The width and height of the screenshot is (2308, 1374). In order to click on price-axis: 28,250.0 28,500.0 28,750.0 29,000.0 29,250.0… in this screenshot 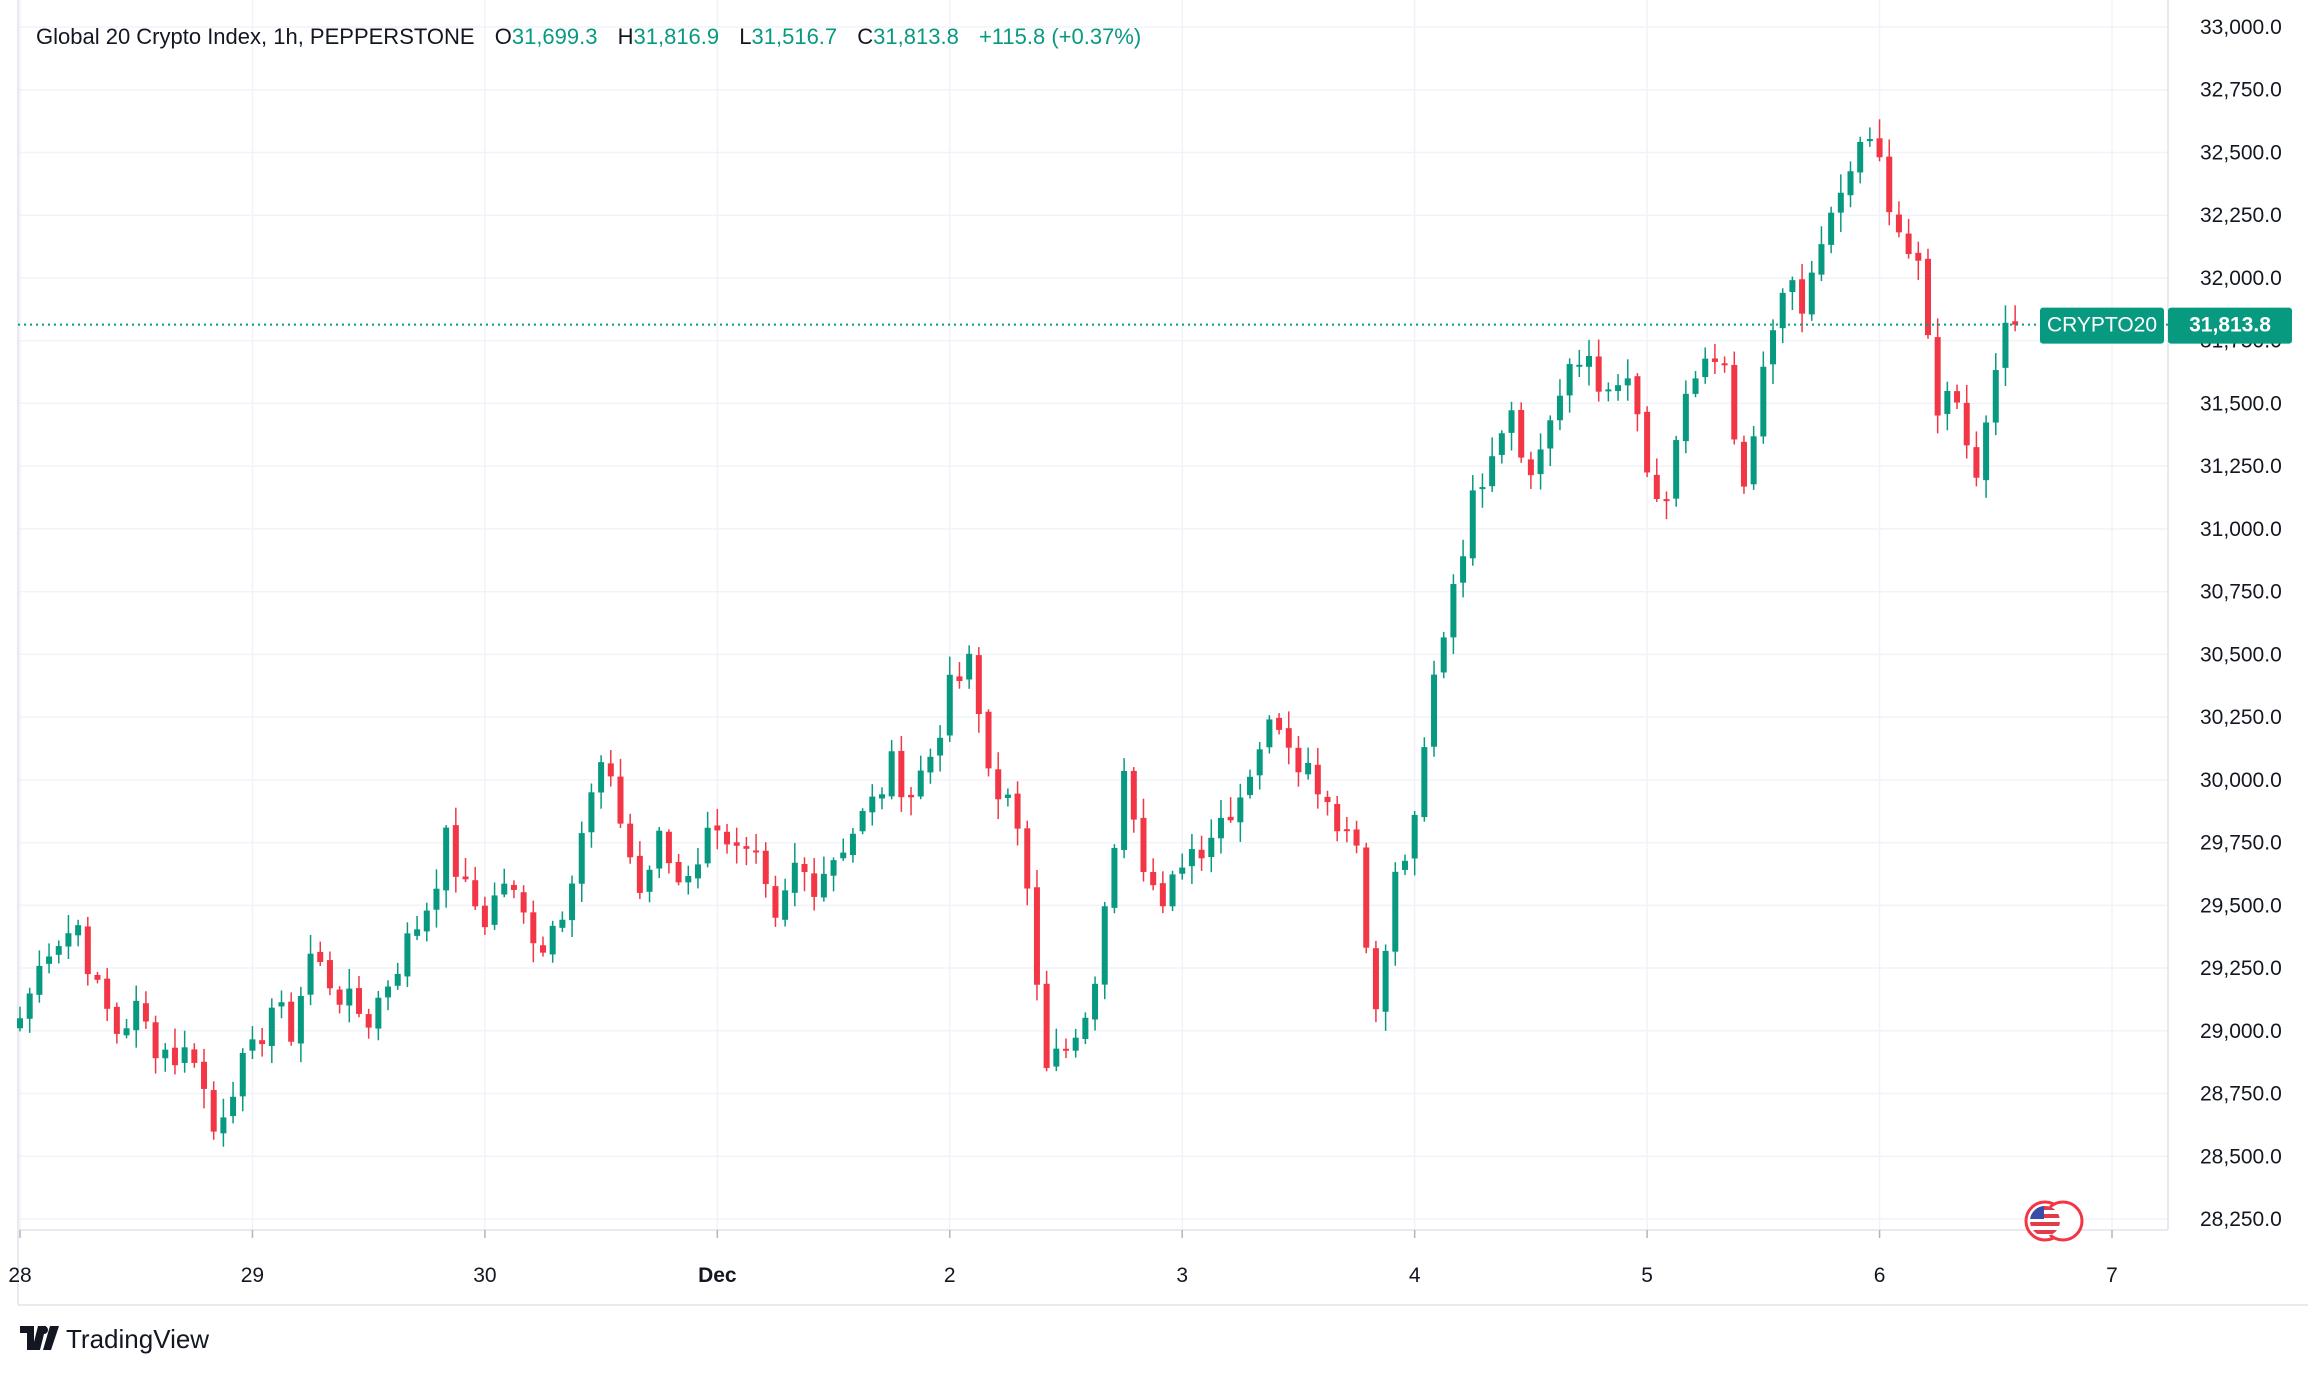, I will do `click(2241, 623)`.